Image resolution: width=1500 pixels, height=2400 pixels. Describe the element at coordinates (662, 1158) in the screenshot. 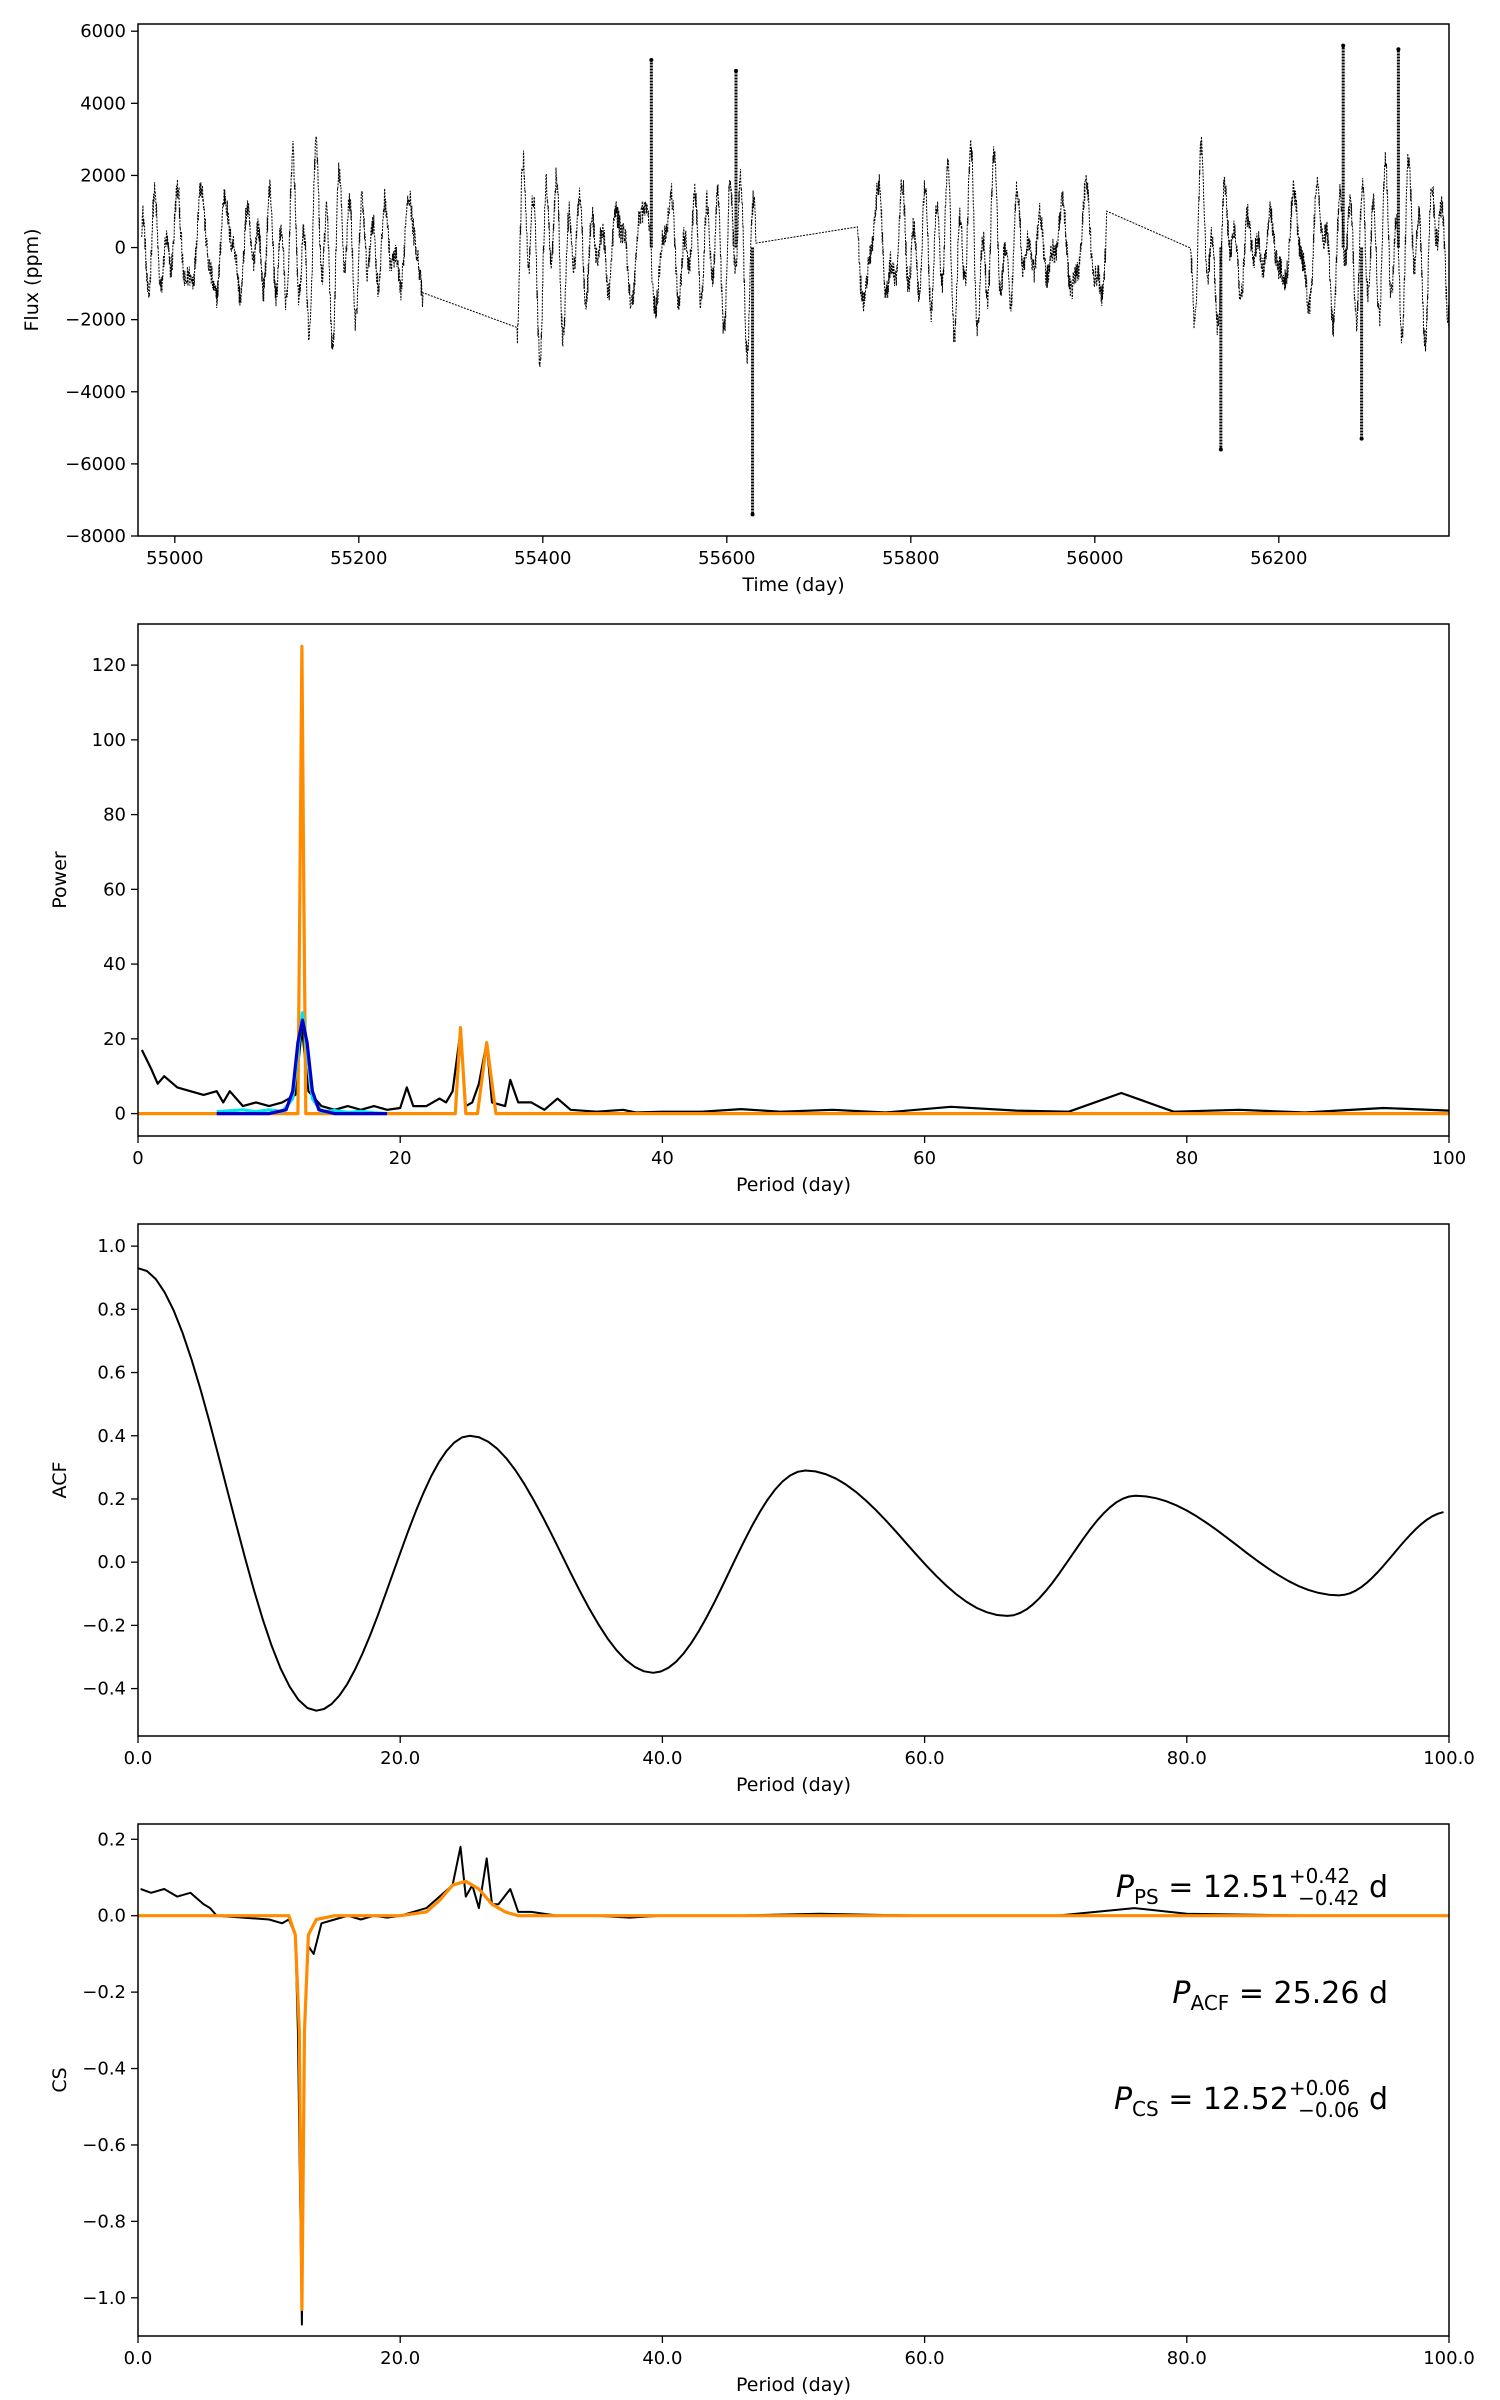

I see `x-tick-label: 40` at that location.